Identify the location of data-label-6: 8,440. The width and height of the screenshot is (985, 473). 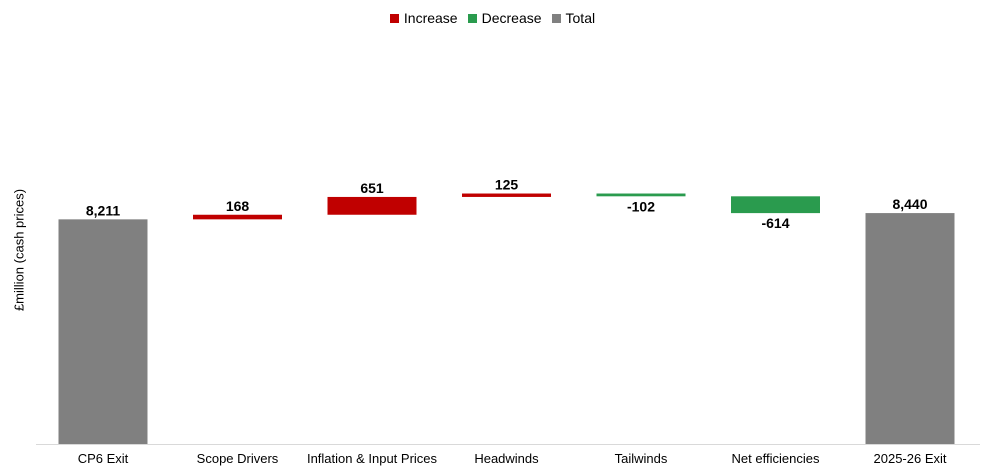
(909, 204).